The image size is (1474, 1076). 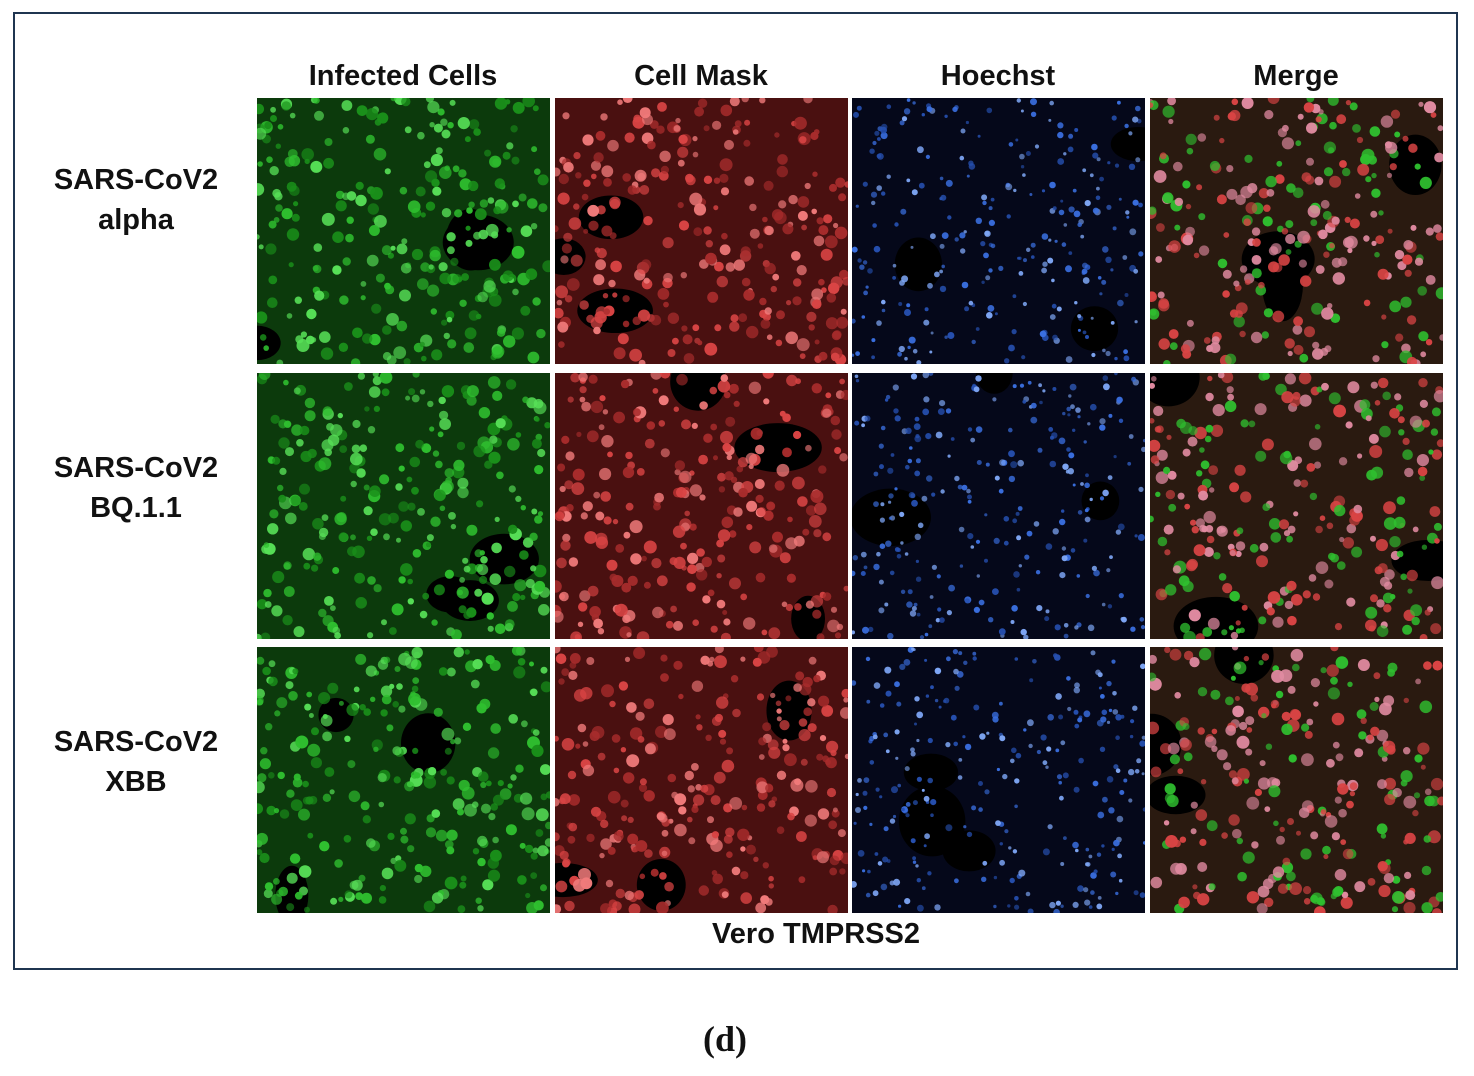 What do you see at coordinates (932, 821) in the screenshot?
I see `void` at bounding box center [932, 821].